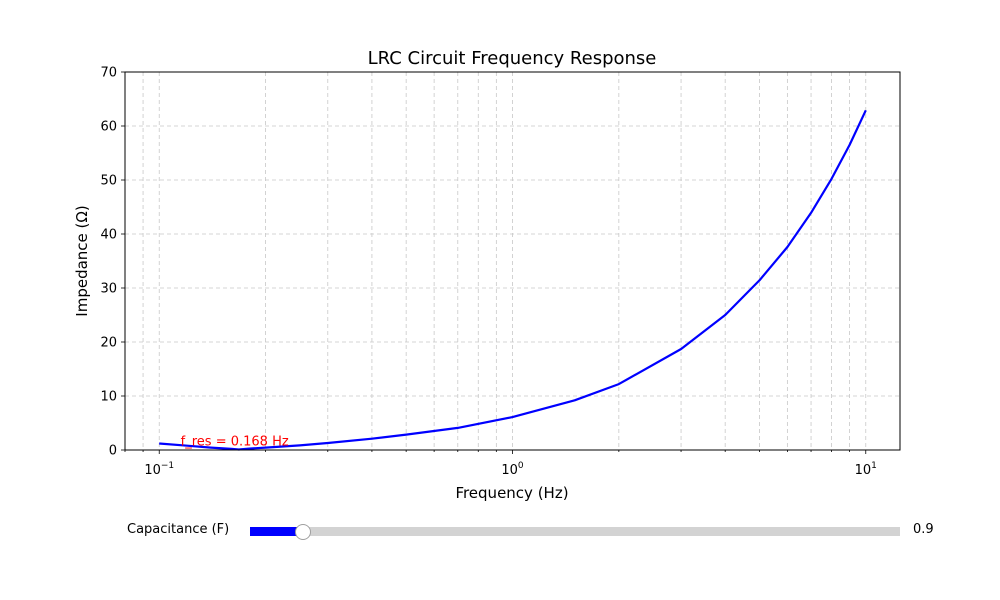 The width and height of the screenshot is (1000, 600). I want to click on y-tick-label: 70, so click(108, 73).